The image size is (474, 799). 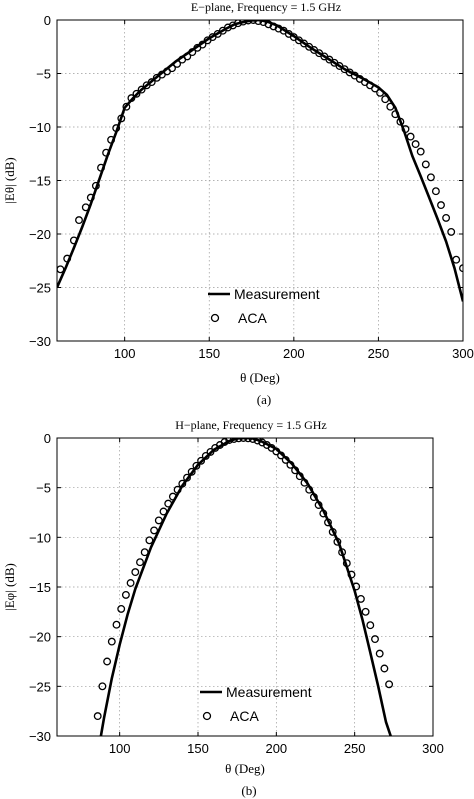 What do you see at coordinates (209, 353) in the screenshot?
I see `x-tick-label: 150` at bounding box center [209, 353].